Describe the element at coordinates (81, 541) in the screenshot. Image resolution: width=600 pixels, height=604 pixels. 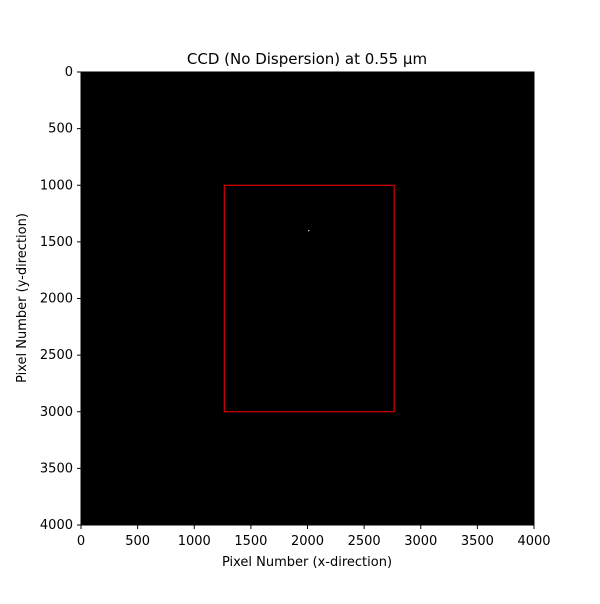
I see `x-tick-label: 0` at that location.